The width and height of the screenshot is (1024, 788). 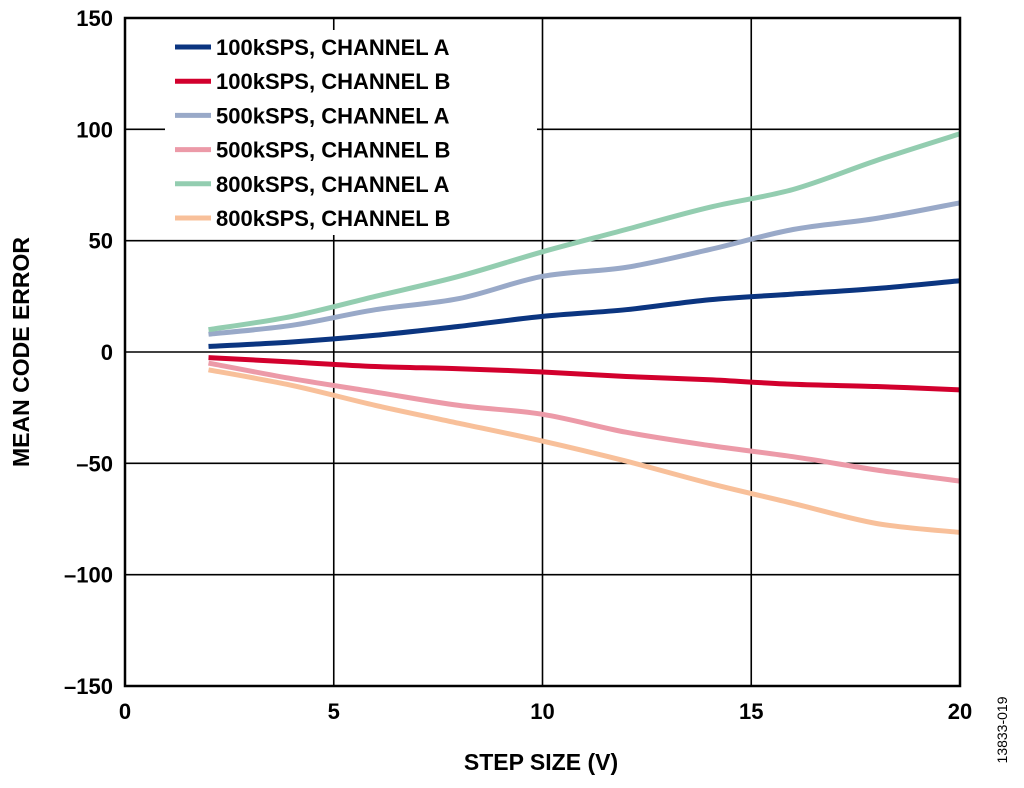 I want to click on x-tick-label: 0, so click(x=125, y=711).